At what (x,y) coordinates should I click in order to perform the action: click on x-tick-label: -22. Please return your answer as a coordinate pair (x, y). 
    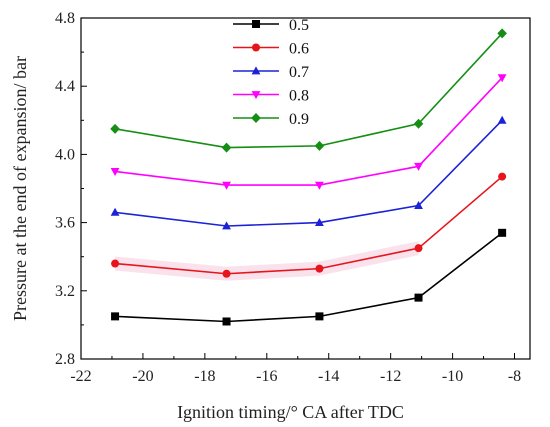
    Looking at the image, I should click on (80, 376).